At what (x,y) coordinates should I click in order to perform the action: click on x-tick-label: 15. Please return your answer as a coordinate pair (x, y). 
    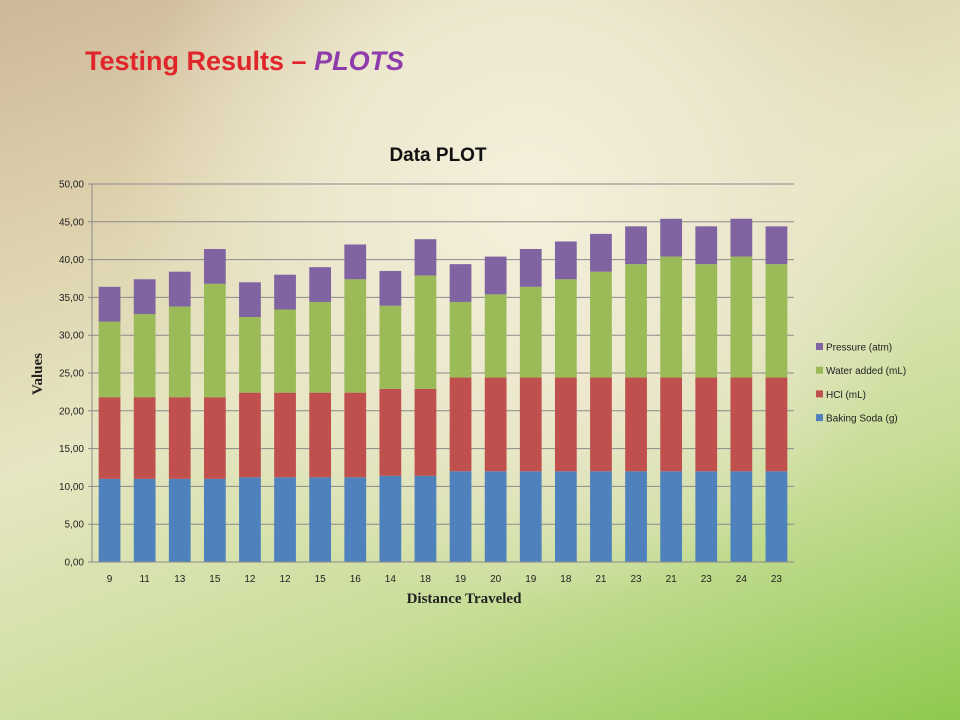
    Looking at the image, I should click on (321, 579).